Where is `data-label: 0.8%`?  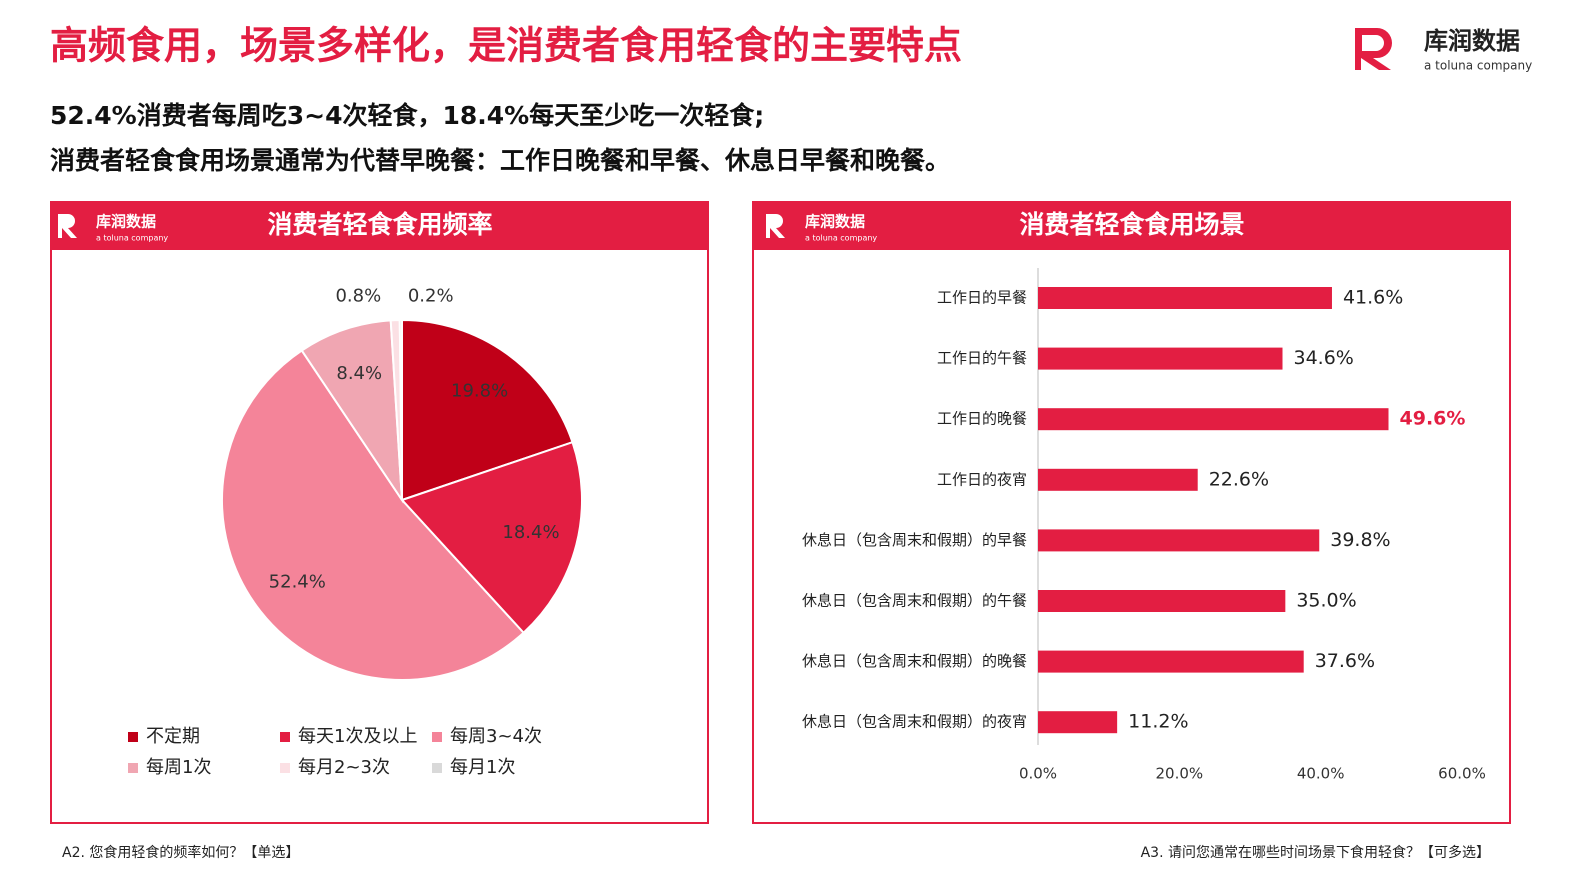
data-label: 0.8% is located at coordinates (358, 296).